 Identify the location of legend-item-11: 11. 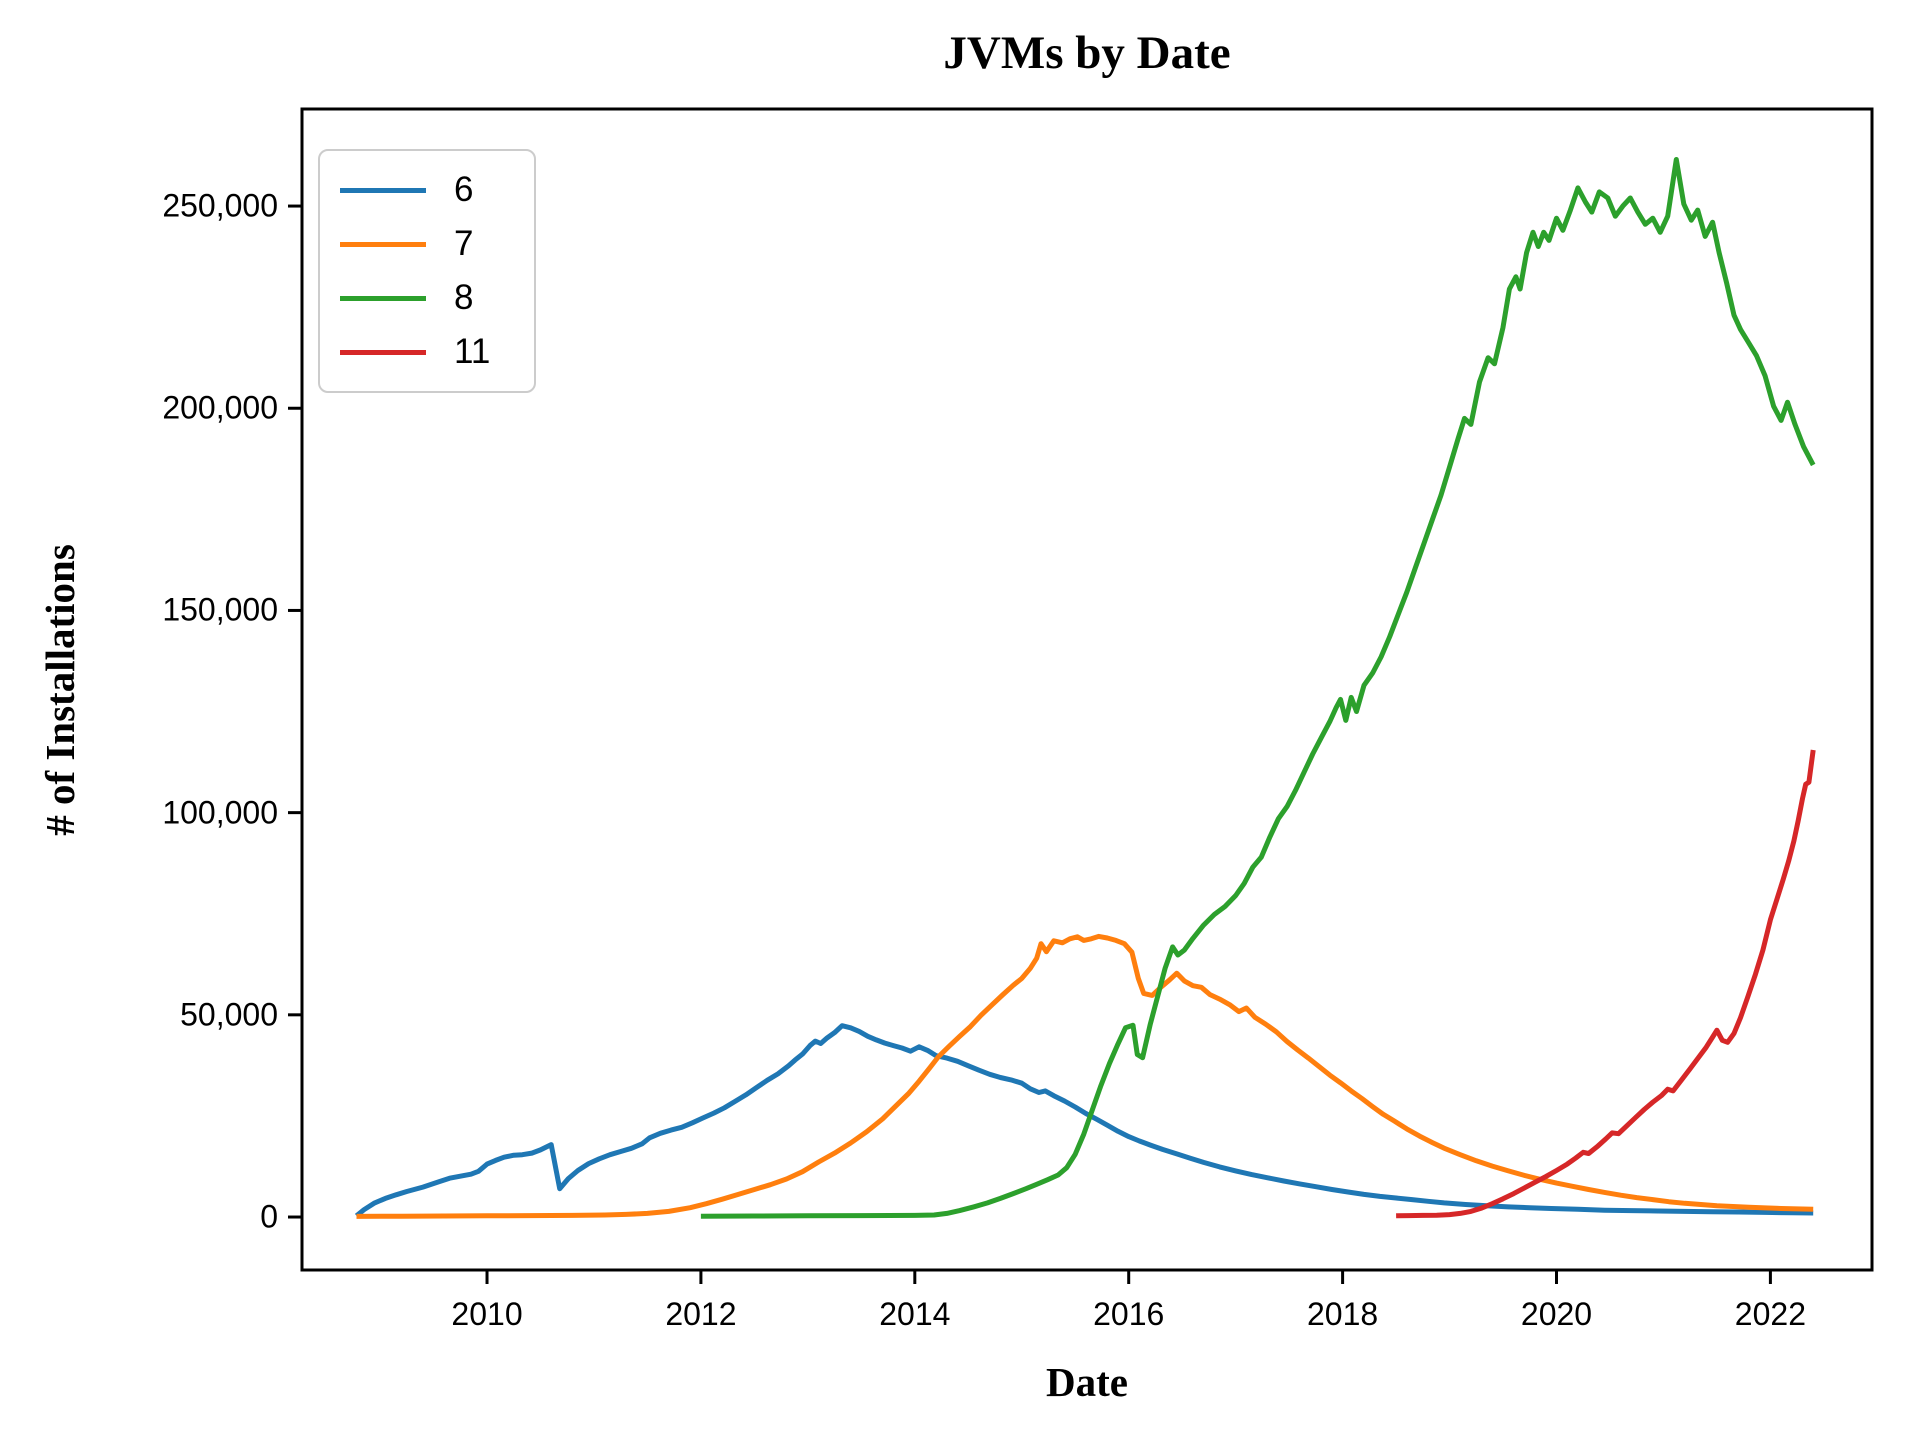
(425, 352).